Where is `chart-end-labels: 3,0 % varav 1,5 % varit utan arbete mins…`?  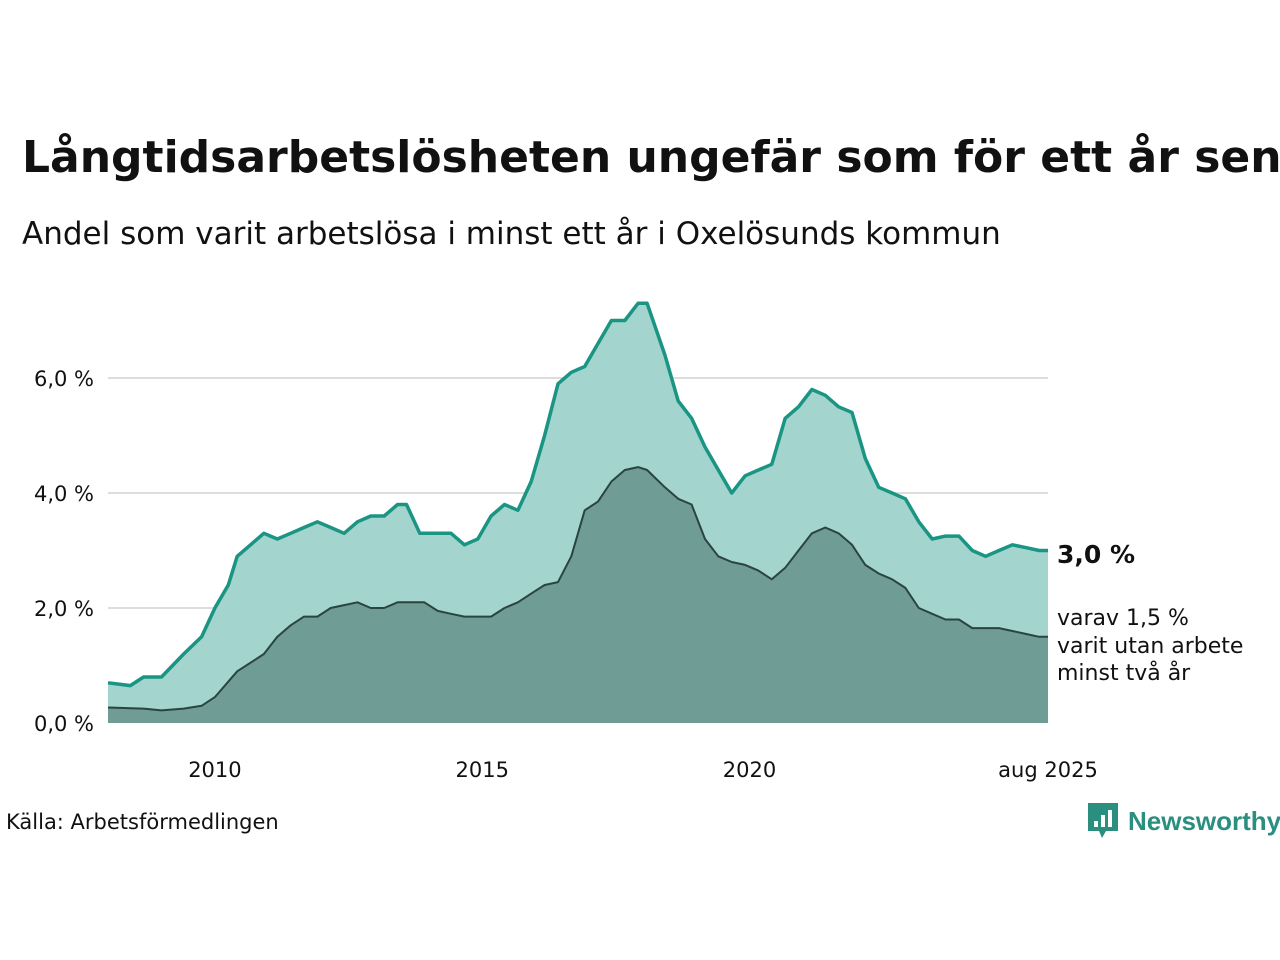
chart-end-labels: 3,0 % varav 1,5 % varit utan arbete mins… is located at coordinates (1150, 613).